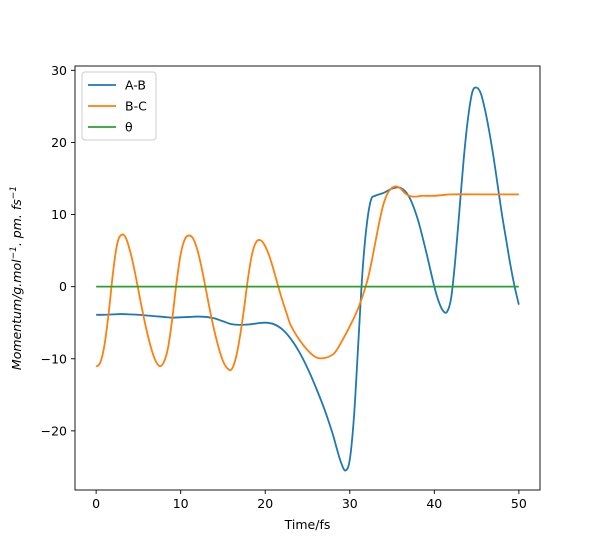 This screenshot has width=599, height=549. Describe the element at coordinates (307, 524) in the screenshot. I see `x-axis-label: Time/fs` at that location.